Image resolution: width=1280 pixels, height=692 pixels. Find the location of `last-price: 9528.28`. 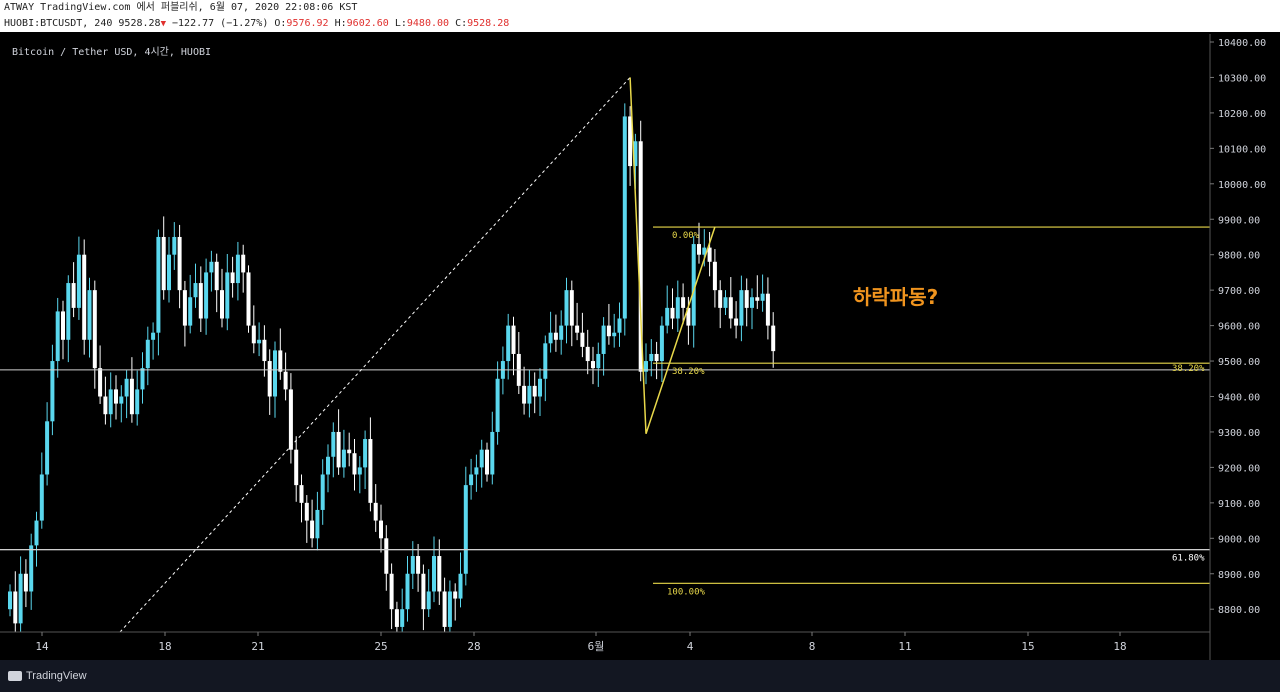

last-price: 9528.28 is located at coordinates (139, 23).